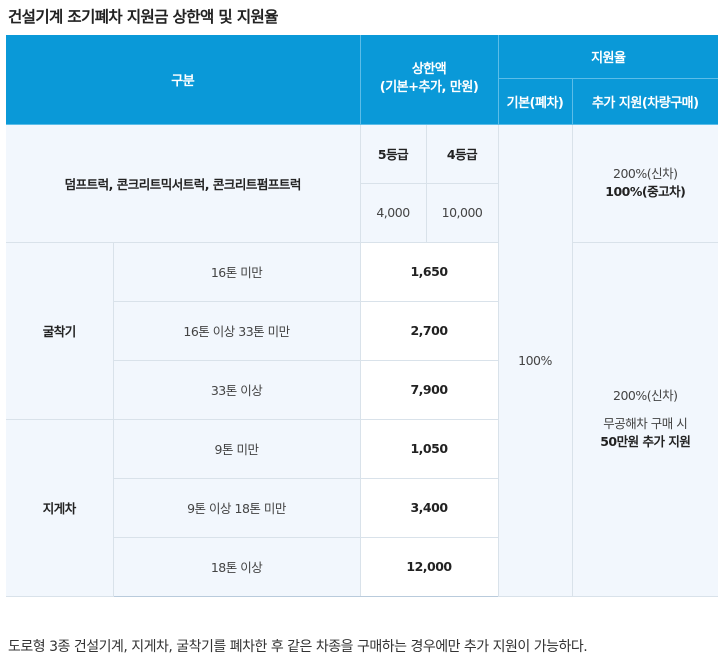  What do you see at coordinates (429, 70) in the screenshot?
I see `header-limit-line1: 상한액` at bounding box center [429, 70].